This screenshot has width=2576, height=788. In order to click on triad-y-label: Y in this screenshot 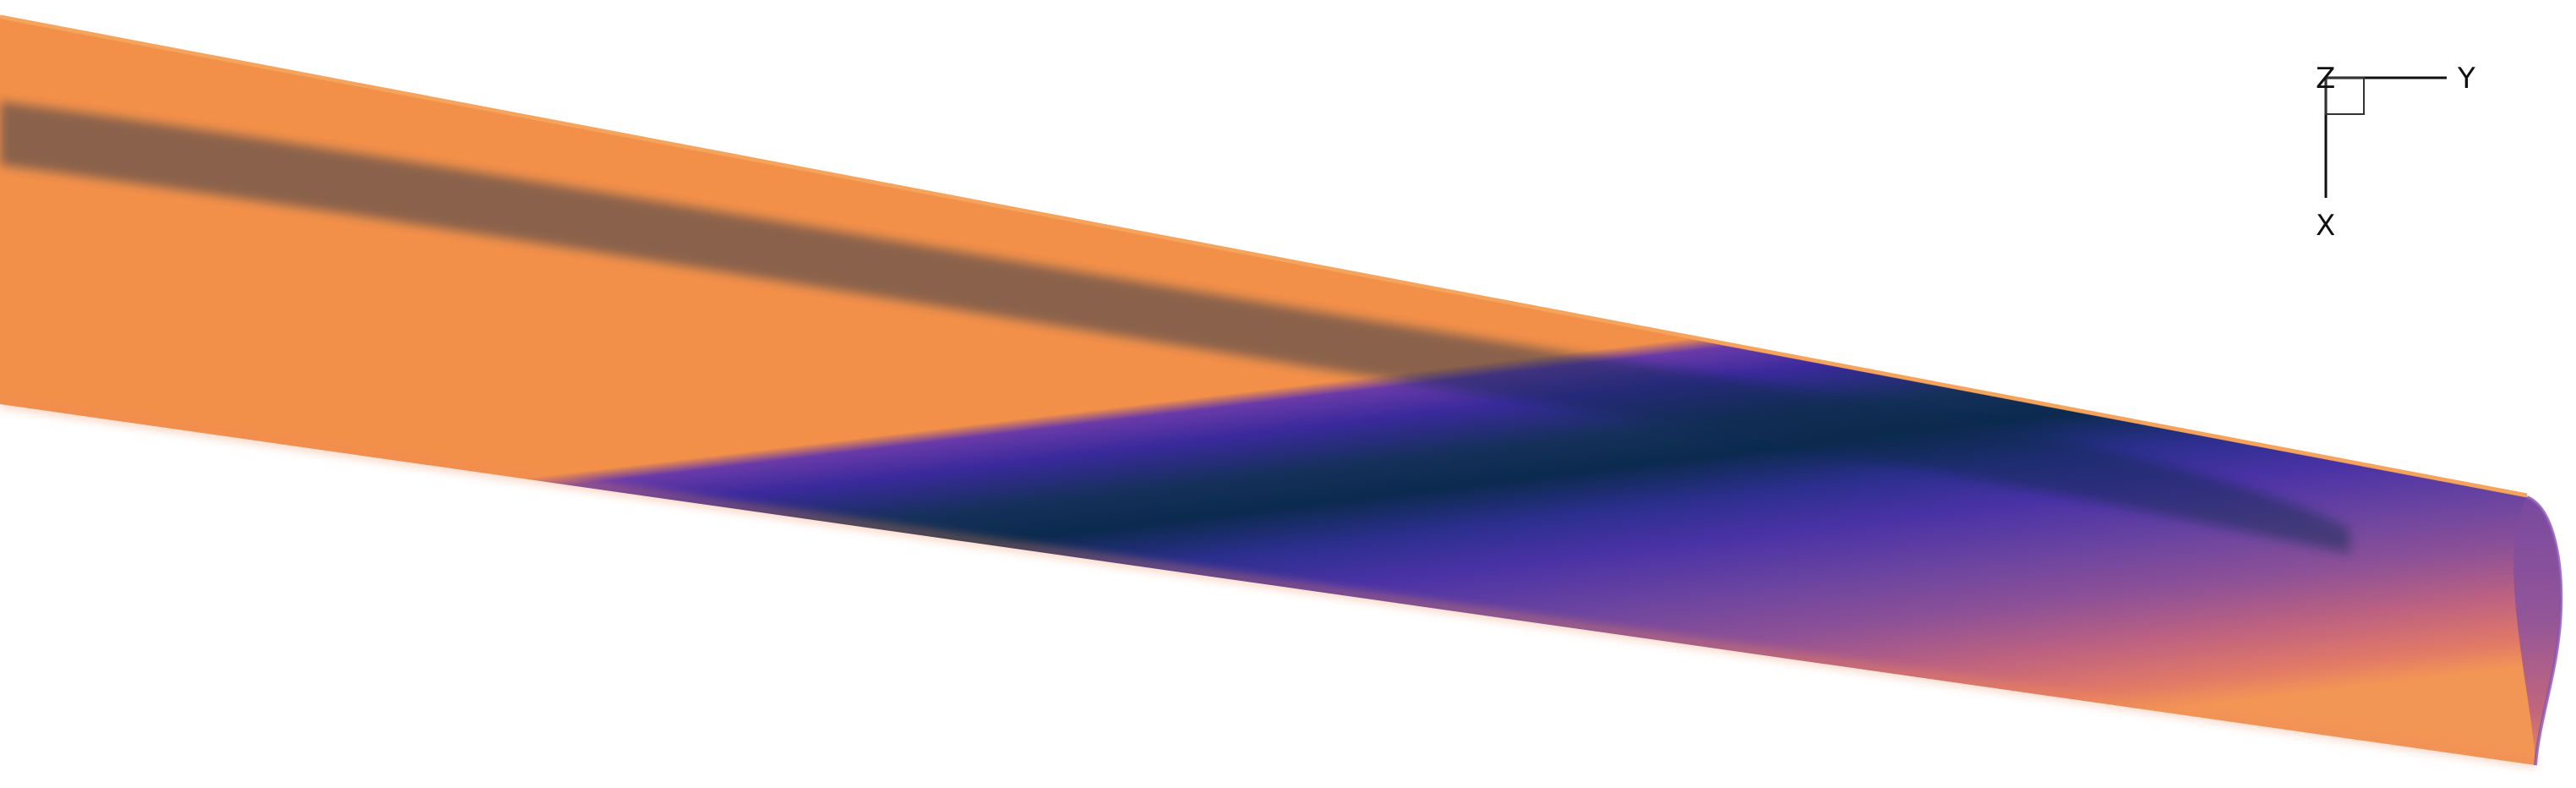, I will do `click(2466, 79)`.